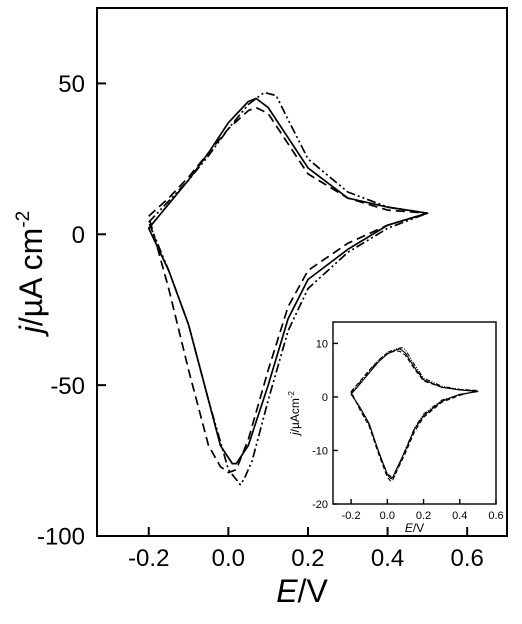 The height and width of the screenshot is (624, 522). I want to click on y-tick-label: 10, so click(322, 344).